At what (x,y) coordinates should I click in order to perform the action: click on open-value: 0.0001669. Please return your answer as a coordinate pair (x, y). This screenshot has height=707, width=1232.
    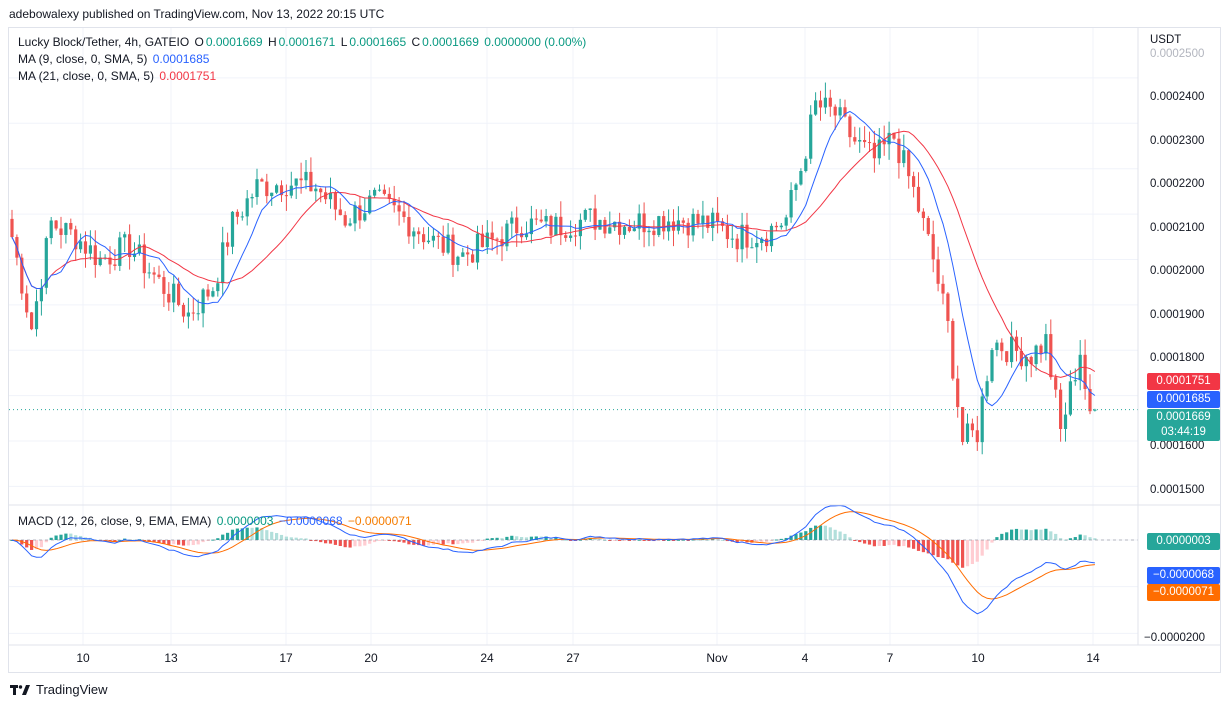
    Looking at the image, I should click on (234, 42).